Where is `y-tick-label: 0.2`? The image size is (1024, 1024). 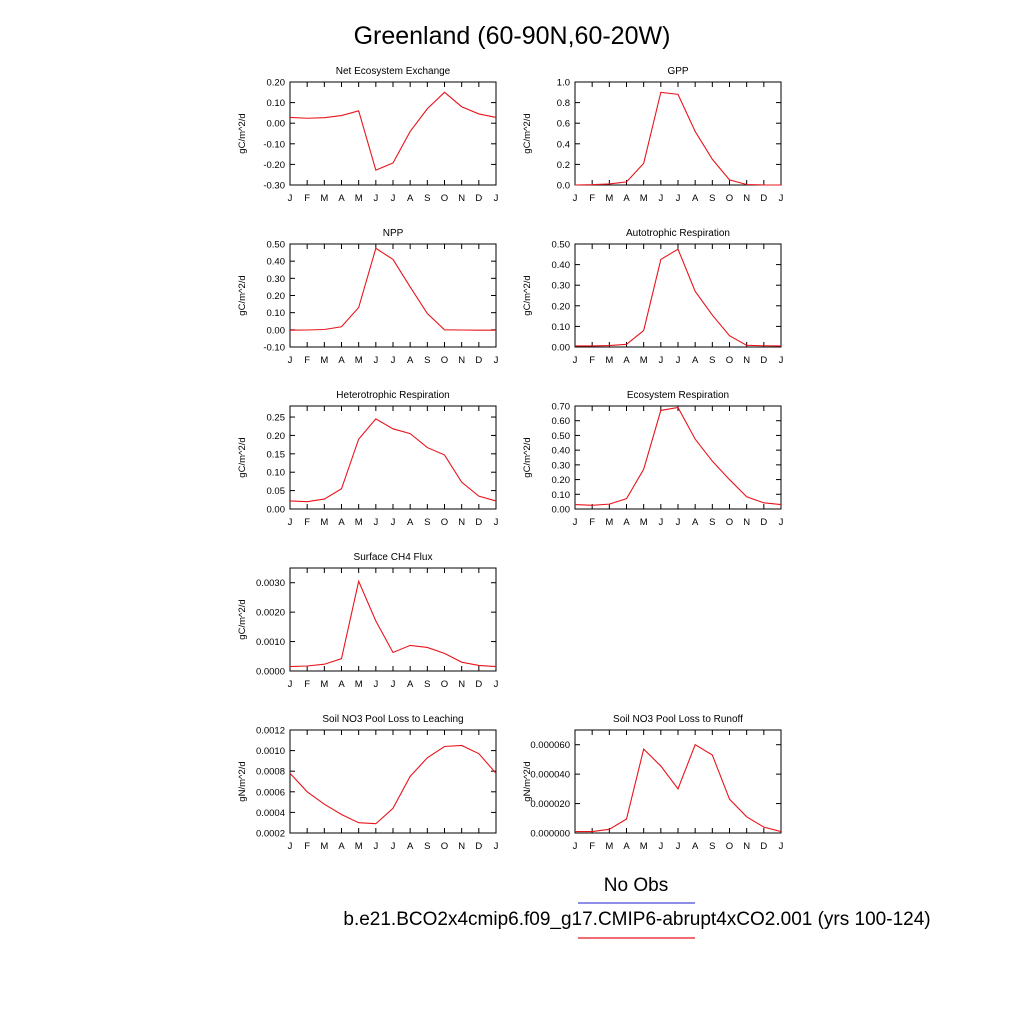 y-tick-label: 0.2 is located at coordinates (563, 165).